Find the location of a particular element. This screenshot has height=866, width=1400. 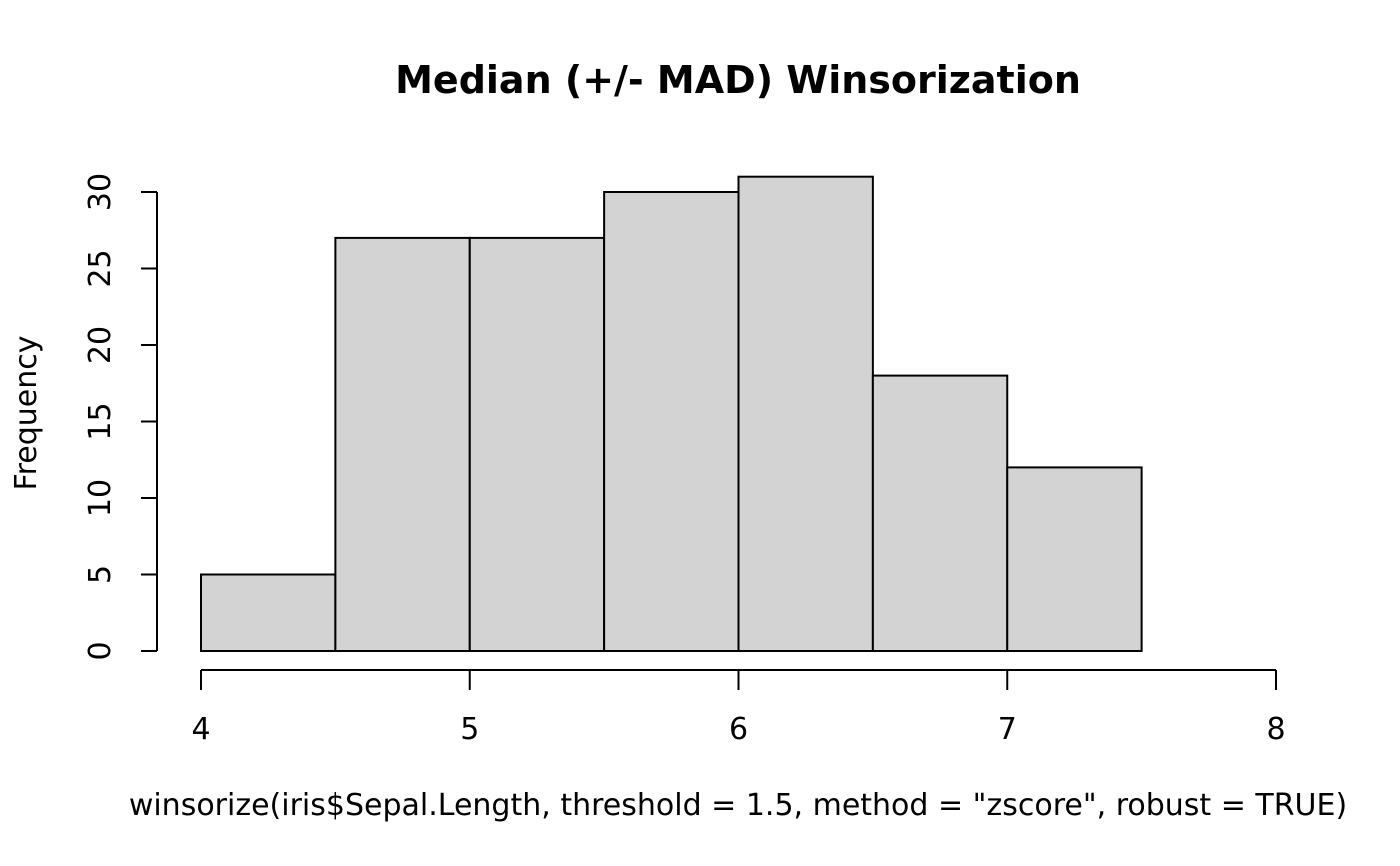

y-tick-label-20: 20 is located at coordinates (100, 345).